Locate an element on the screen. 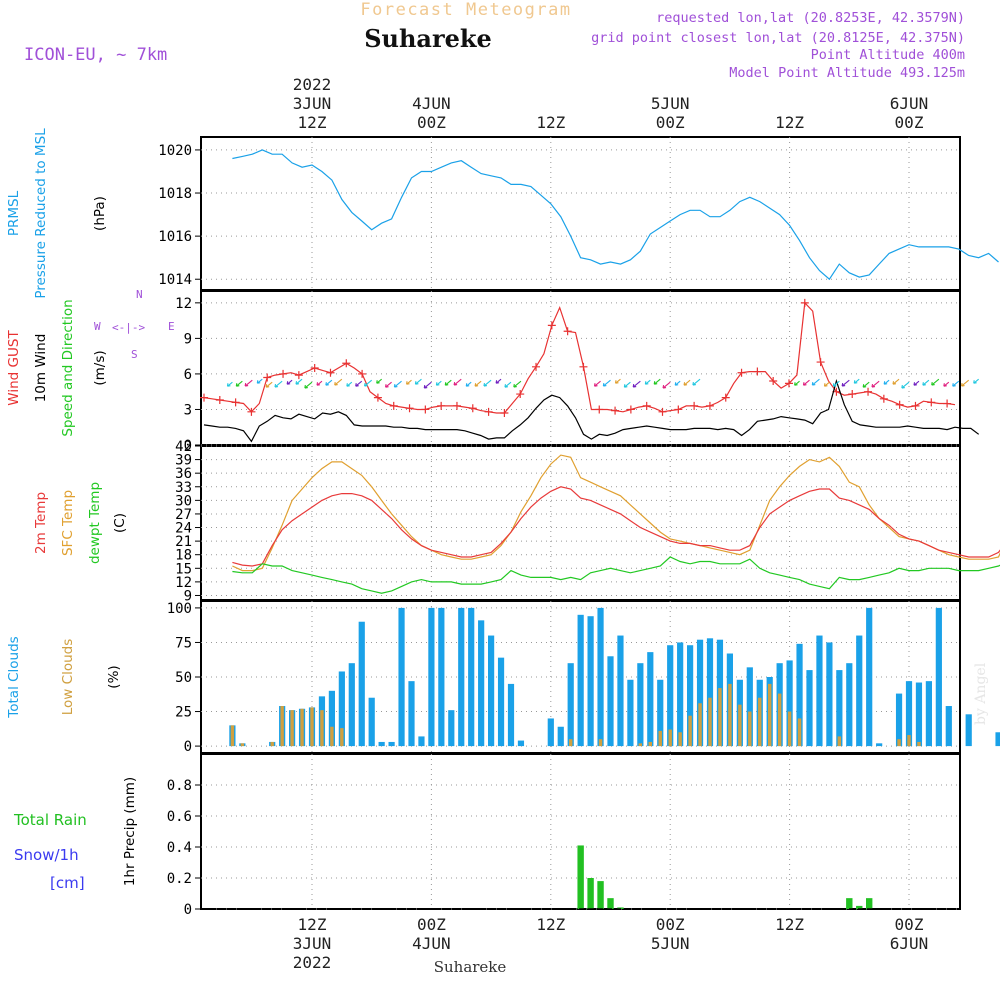  y-tick-label: 27 is located at coordinates (183, 515).